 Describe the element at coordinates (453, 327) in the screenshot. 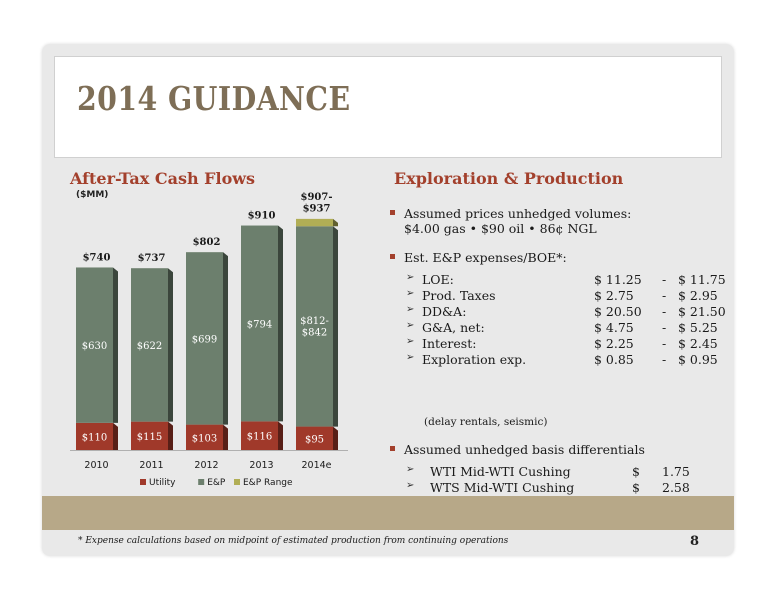

I see `expense-name: G&A, net:` at that location.